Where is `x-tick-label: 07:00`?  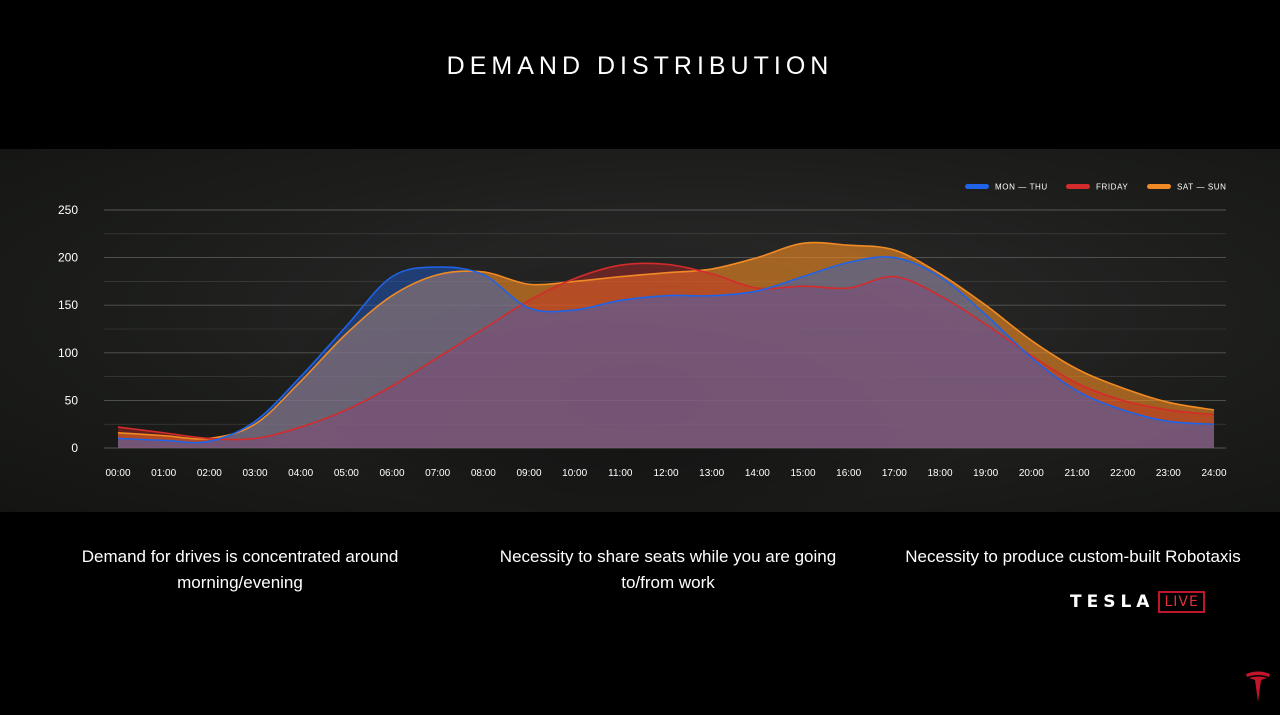 x-tick-label: 07:00 is located at coordinates (437, 473).